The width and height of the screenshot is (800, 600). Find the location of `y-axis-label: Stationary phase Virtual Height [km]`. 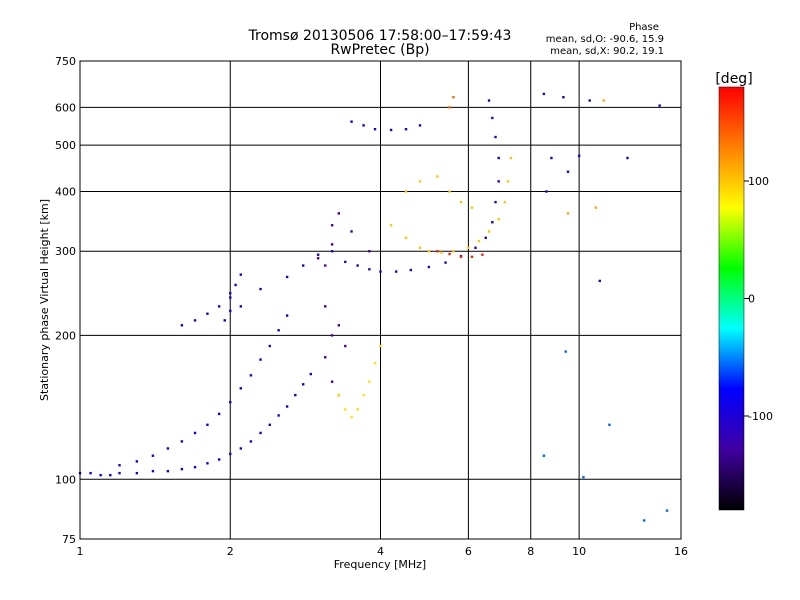

y-axis-label: Stationary phase Virtual Height [km] is located at coordinates (44, 300).